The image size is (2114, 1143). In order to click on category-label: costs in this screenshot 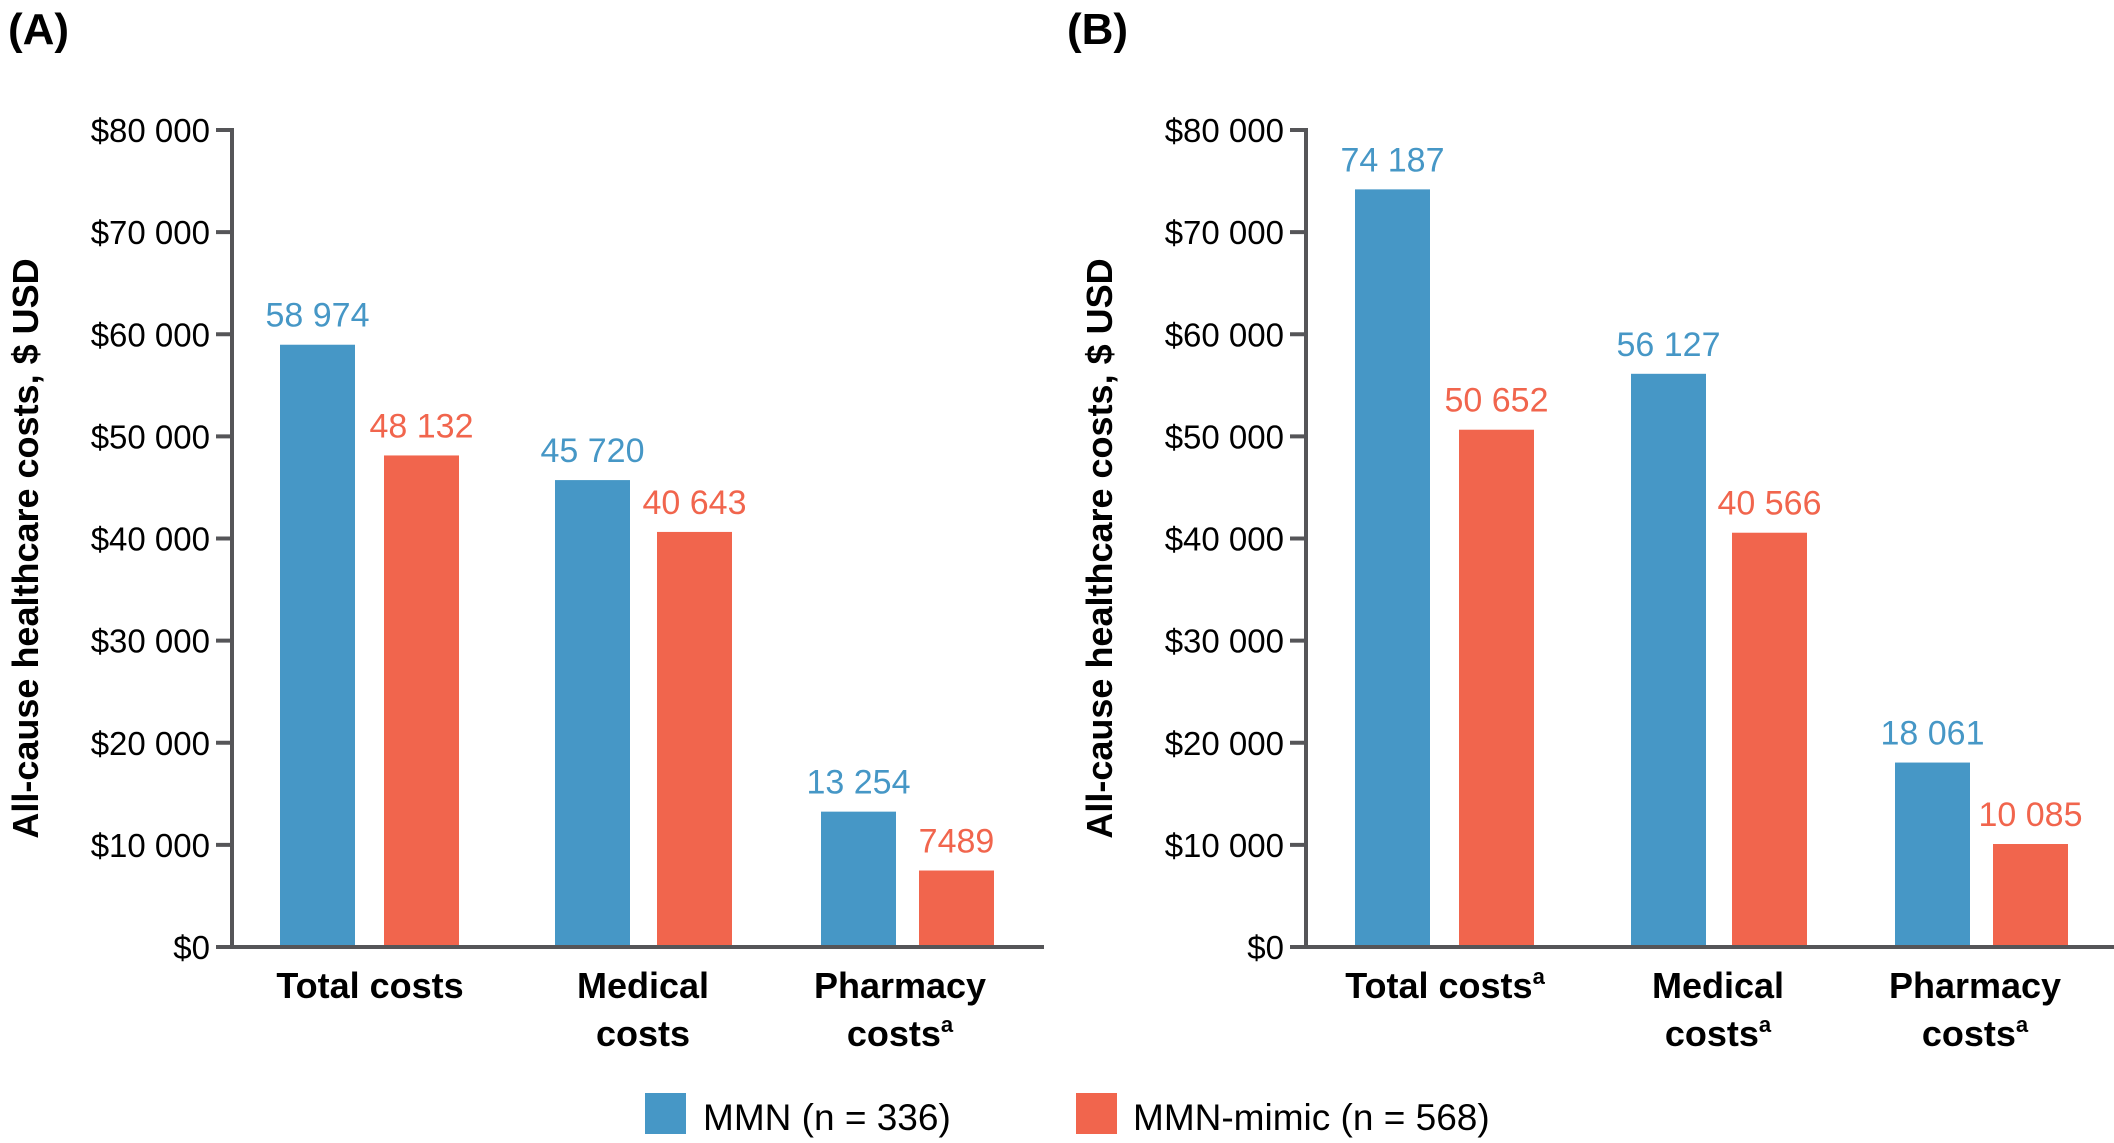, I will do `click(643, 1033)`.